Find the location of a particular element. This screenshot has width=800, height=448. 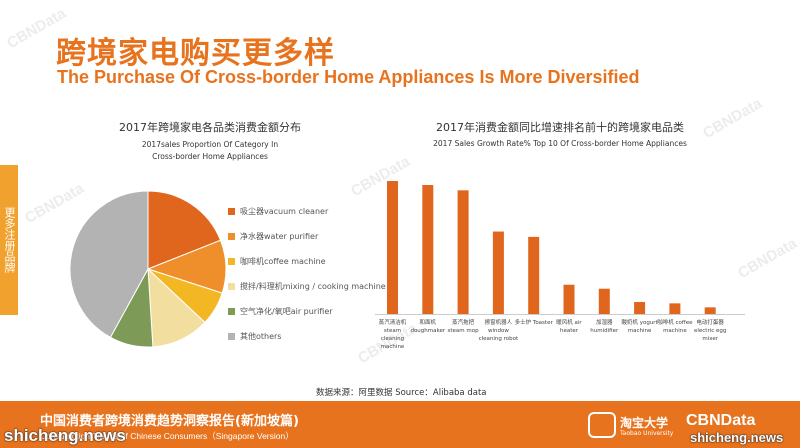

x-tick-label: 加湿器 humidifier is located at coordinates (604, 327).